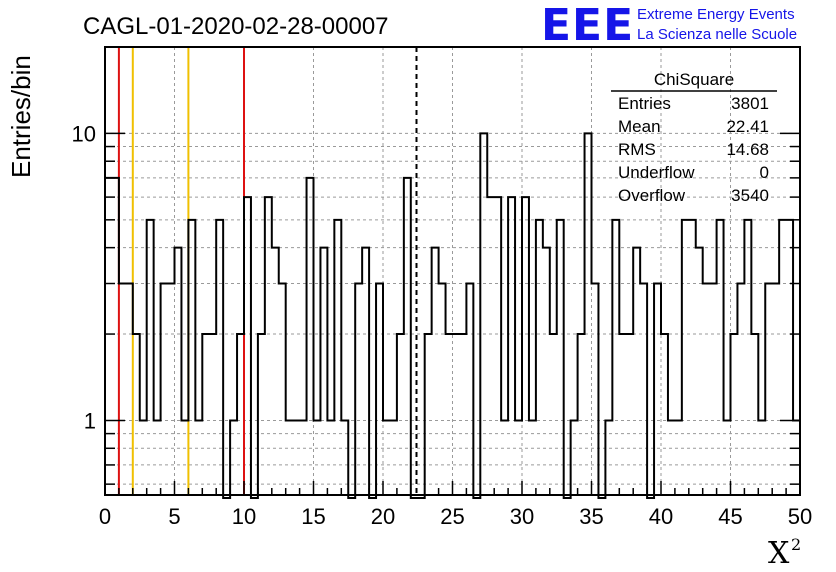 Image resolution: width=836 pixels, height=572 pixels. Describe the element at coordinates (105, 516) in the screenshot. I see `x-tick-label: 0` at that location.